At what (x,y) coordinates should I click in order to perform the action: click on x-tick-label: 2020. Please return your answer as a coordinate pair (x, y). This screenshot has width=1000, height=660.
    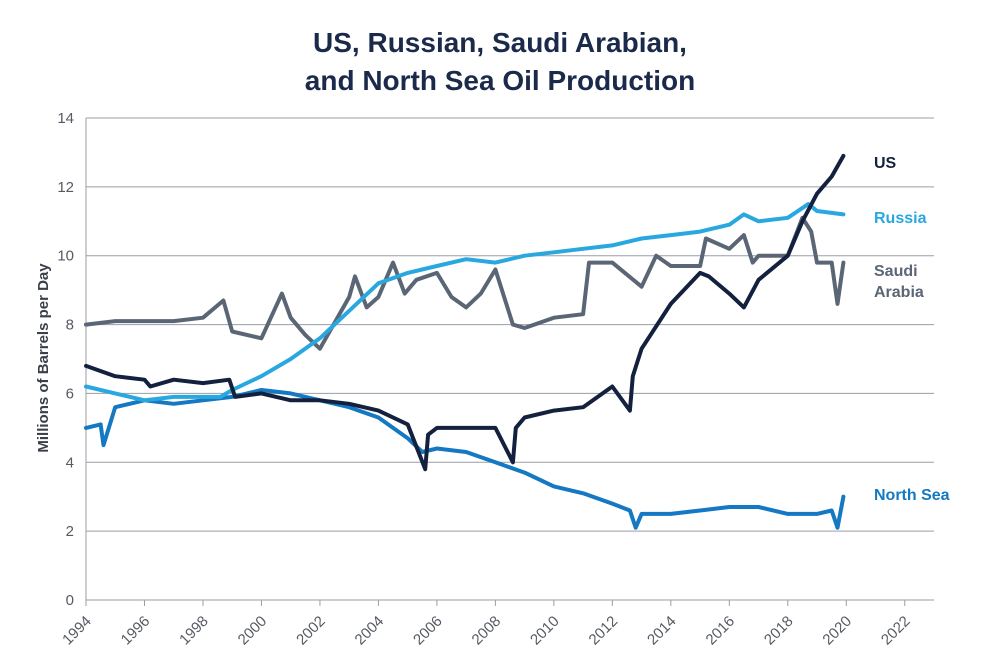
    Looking at the image, I should click on (837, 631).